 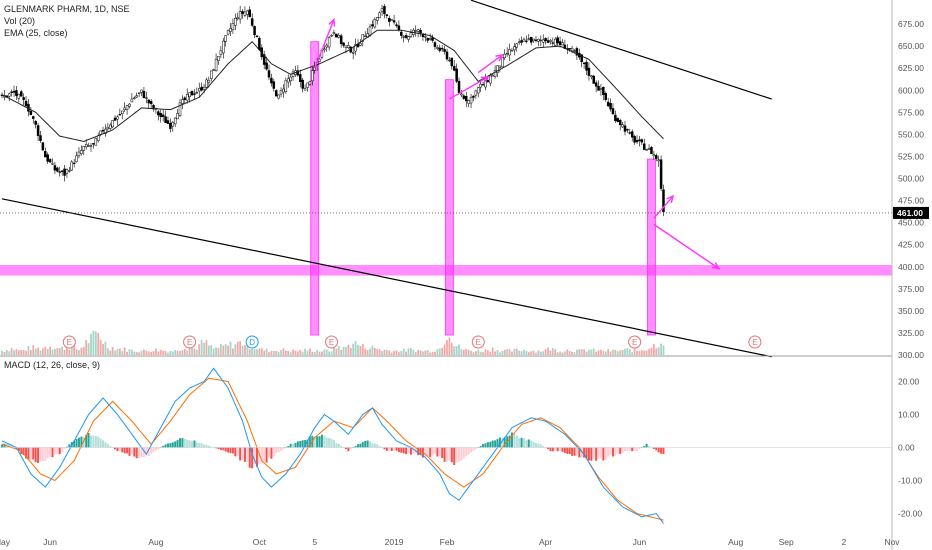 What do you see at coordinates (447, 542) in the screenshot?
I see `time-tick-label: Feb` at bounding box center [447, 542].